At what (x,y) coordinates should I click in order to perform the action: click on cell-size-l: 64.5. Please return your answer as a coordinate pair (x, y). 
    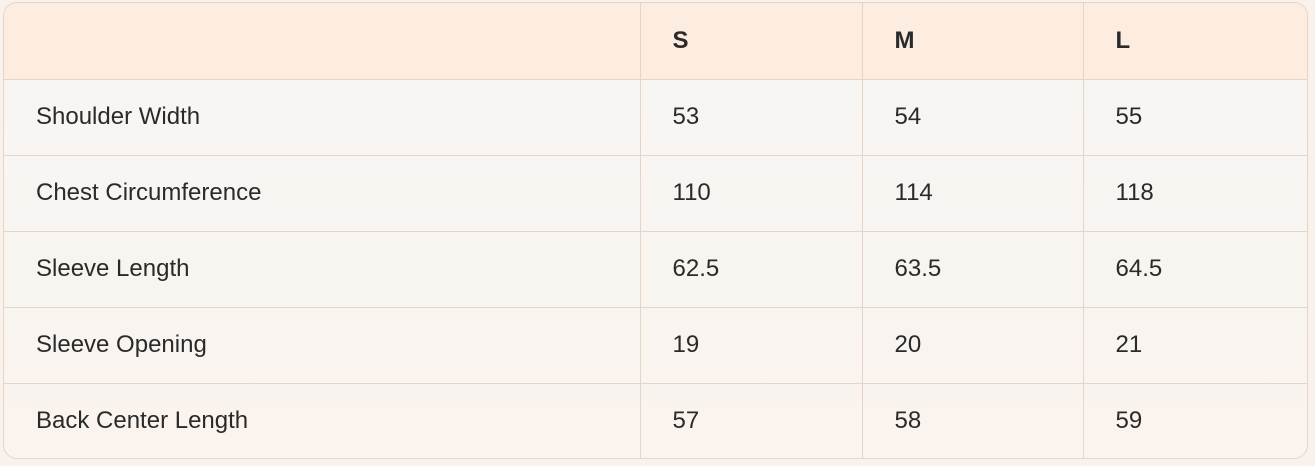
    Looking at the image, I should click on (1194, 269).